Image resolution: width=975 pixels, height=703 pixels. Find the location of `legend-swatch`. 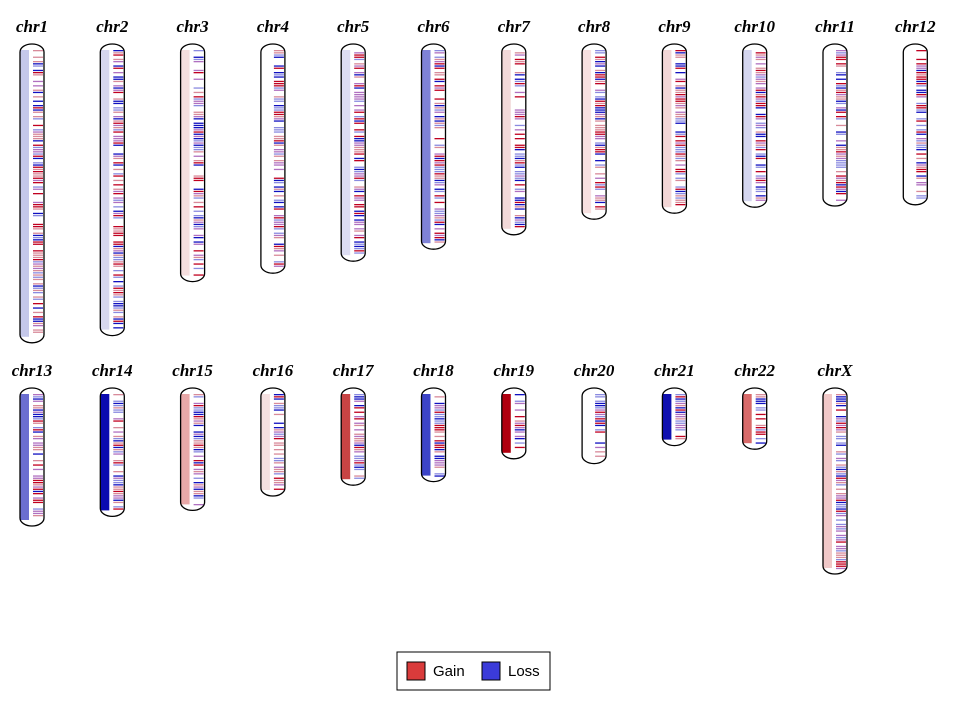

legend-swatch is located at coordinates (491, 671).